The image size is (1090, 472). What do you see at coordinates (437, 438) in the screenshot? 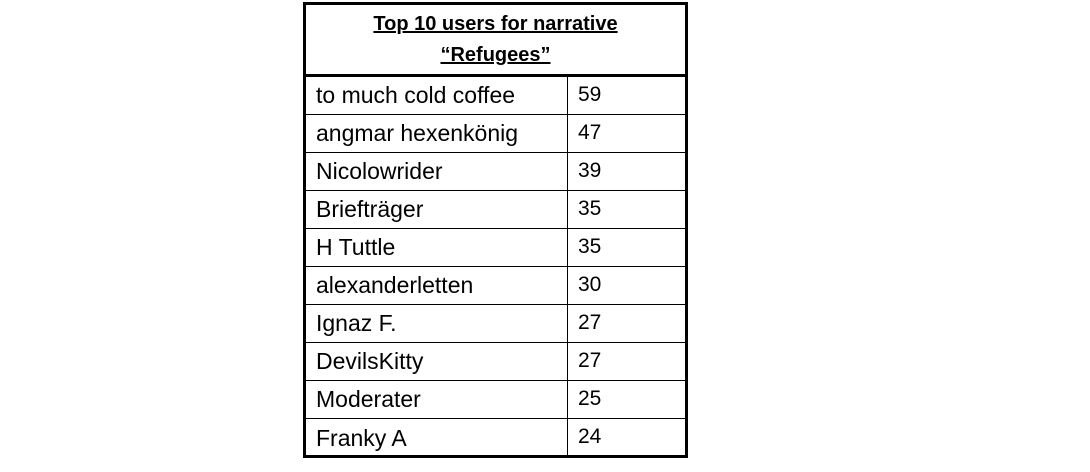
I see `user-name-cell: Franky A` at bounding box center [437, 438].